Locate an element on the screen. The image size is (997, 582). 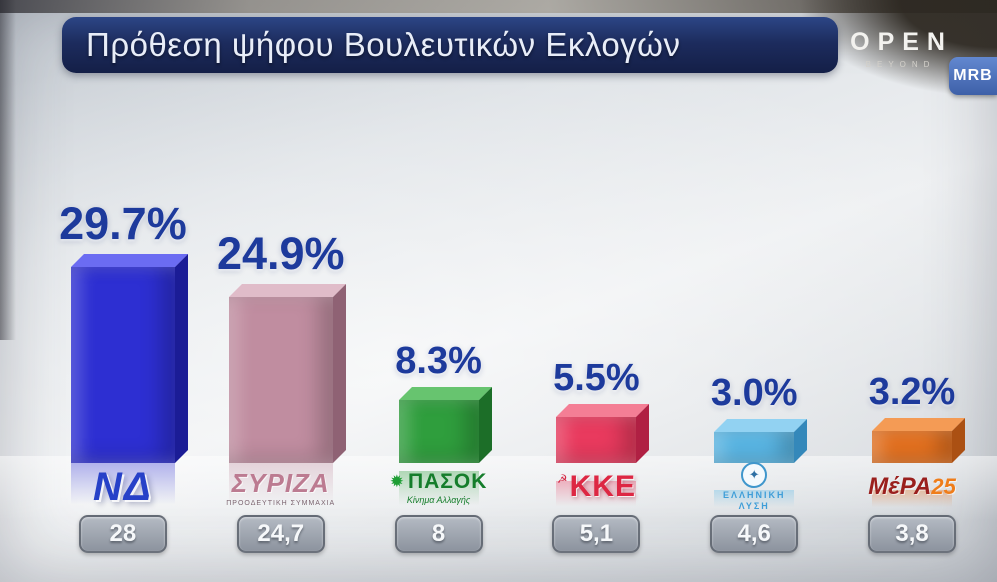
bar-column-mera25: 3.2% ΜέΡΑ 25 3,8 is located at coordinates (912, 331).